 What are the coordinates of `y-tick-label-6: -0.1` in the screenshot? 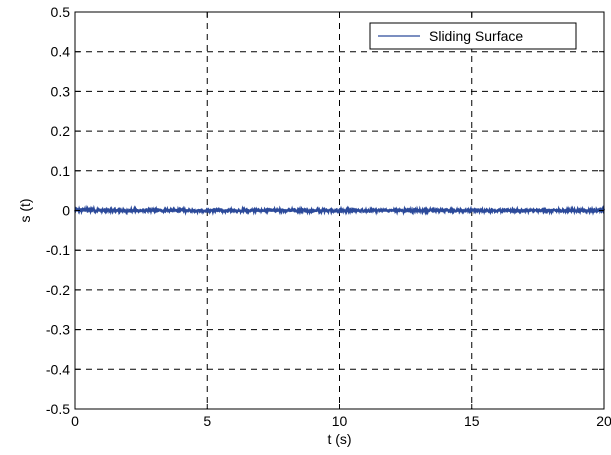 It's located at (58, 250).